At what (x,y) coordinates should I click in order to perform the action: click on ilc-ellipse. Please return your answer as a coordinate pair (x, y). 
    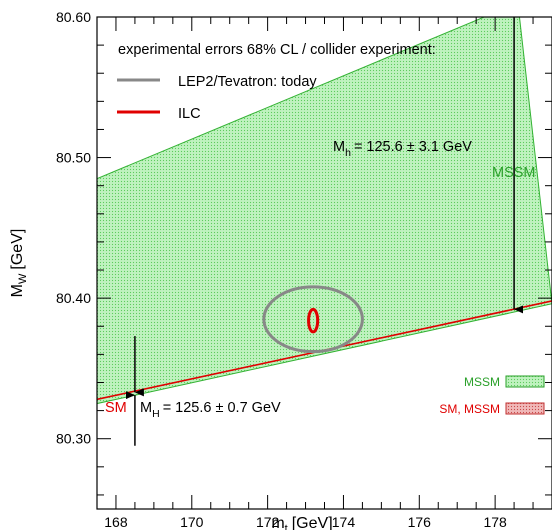
    Looking at the image, I should click on (313, 320).